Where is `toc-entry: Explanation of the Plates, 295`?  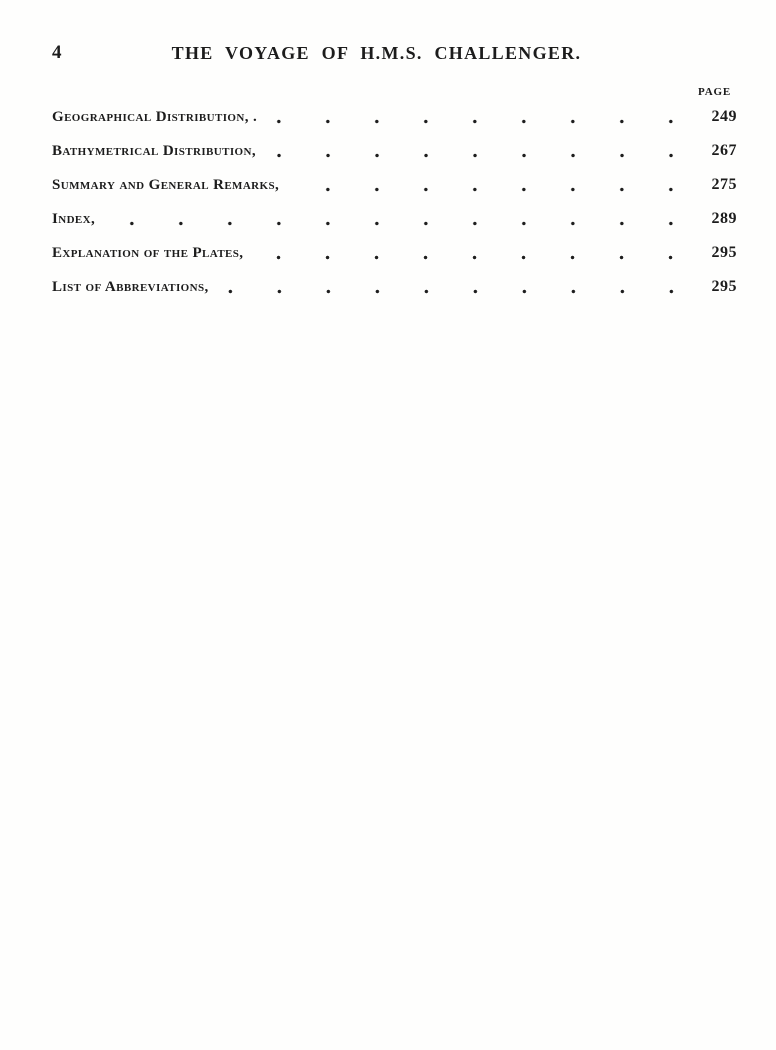
toc-entry: Explanation of the Plates, 295 is located at coordinates (394, 253).